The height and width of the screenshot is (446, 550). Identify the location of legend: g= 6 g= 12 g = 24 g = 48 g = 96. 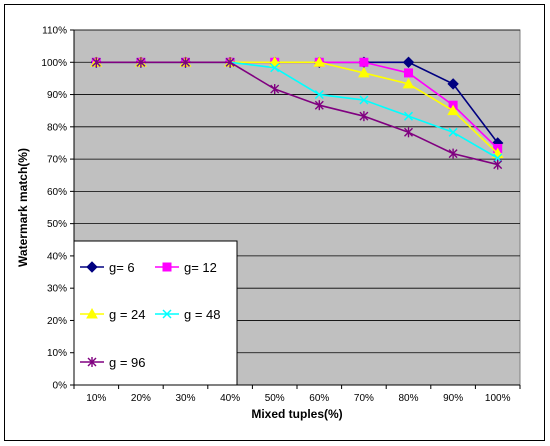
(155, 313).